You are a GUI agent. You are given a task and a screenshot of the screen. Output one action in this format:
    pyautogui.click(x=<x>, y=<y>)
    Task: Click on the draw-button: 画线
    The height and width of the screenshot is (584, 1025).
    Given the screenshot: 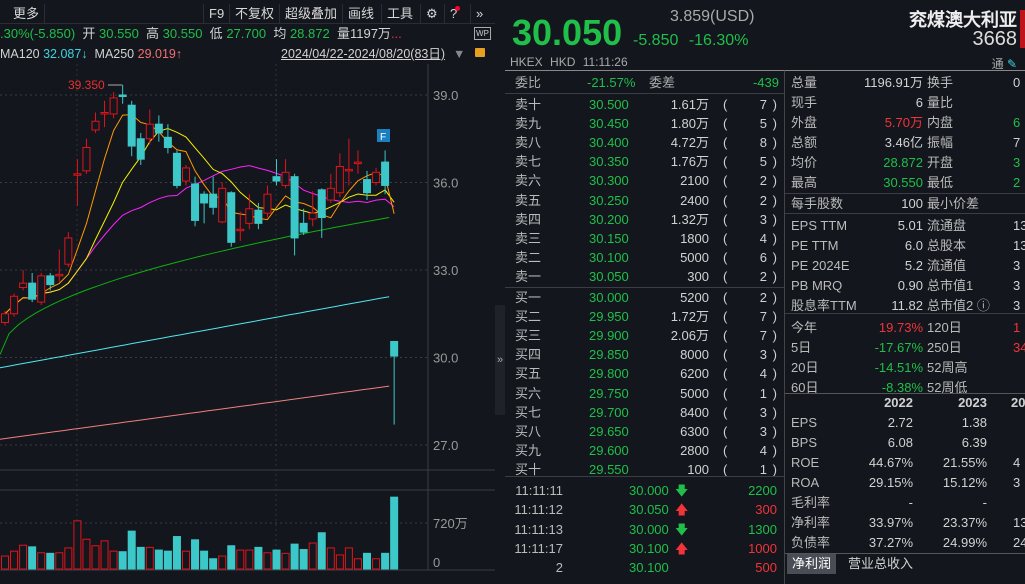 What is the action you would take?
    pyautogui.click(x=360, y=14)
    